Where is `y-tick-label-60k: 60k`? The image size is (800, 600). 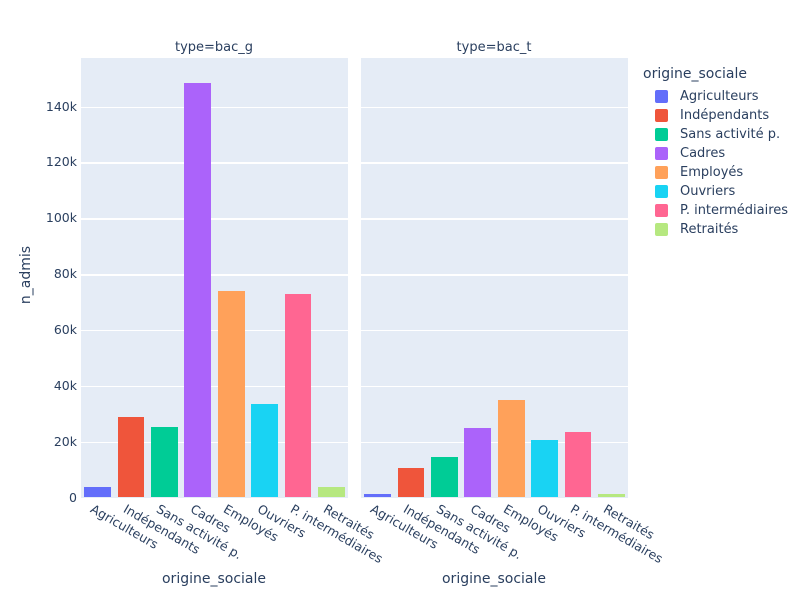 y-tick-label-60k: 60k is located at coordinates (65, 329).